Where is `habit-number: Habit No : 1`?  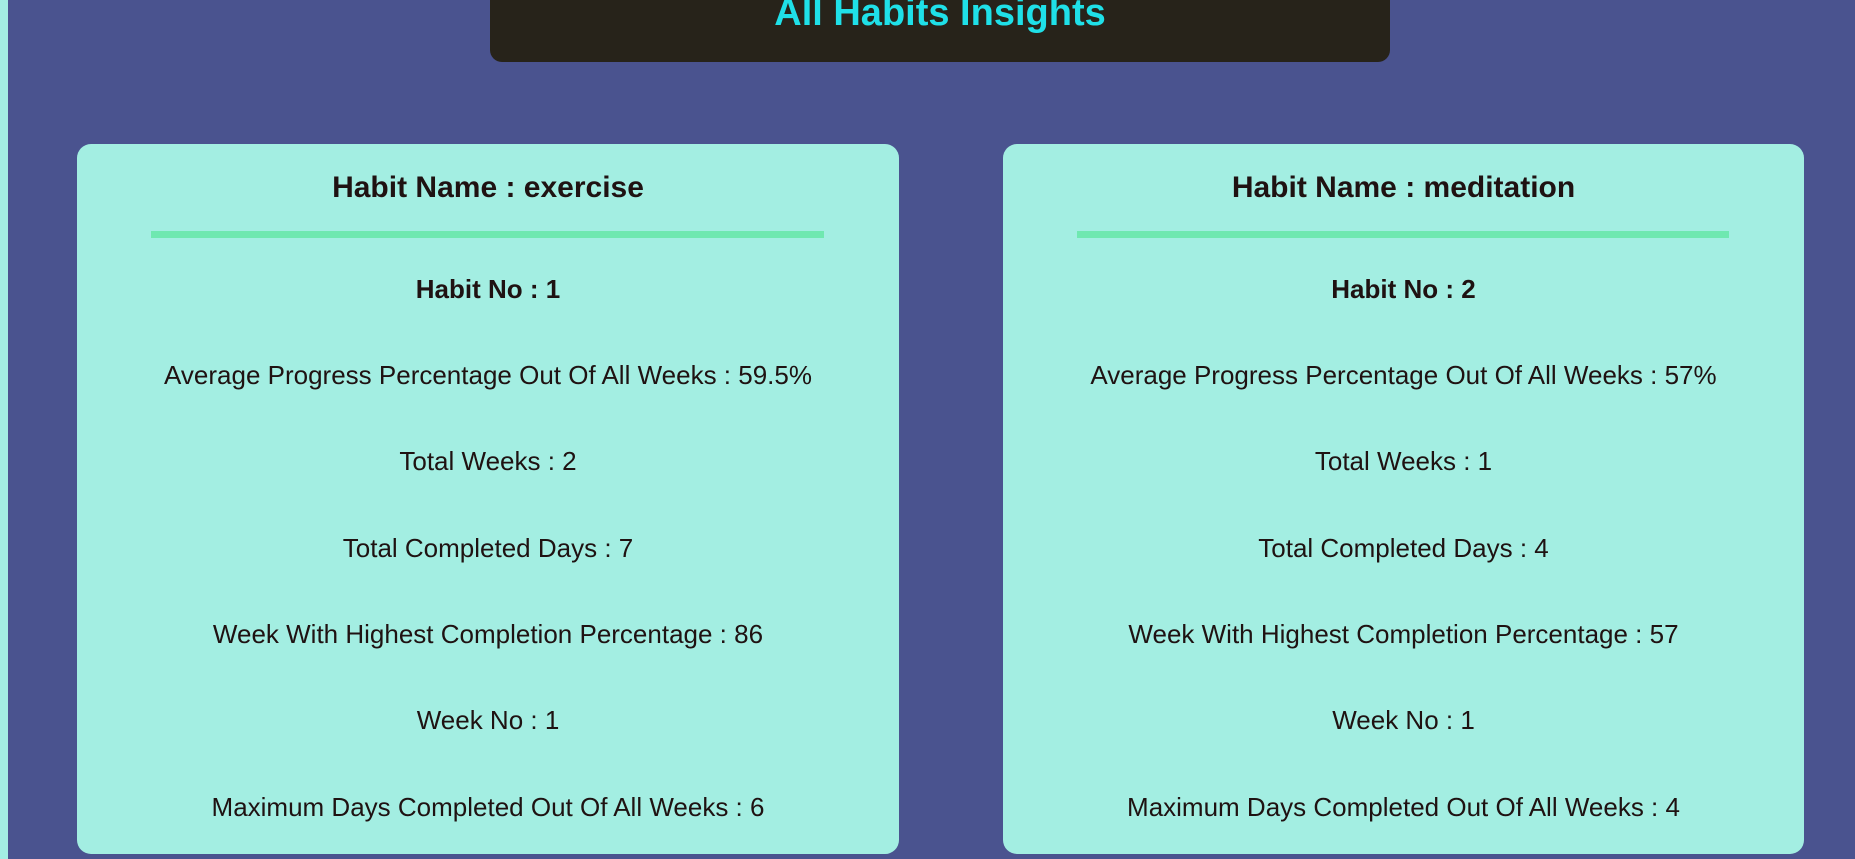
habit-number: Habit No : 1 is located at coordinates (488, 289).